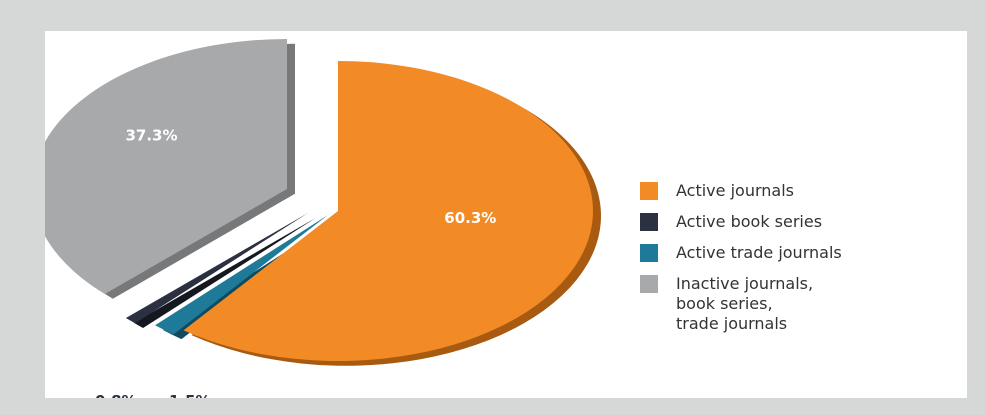 The image size is (985, 415). I want to click on pie-slice-active_book_series, so click(216, 268).